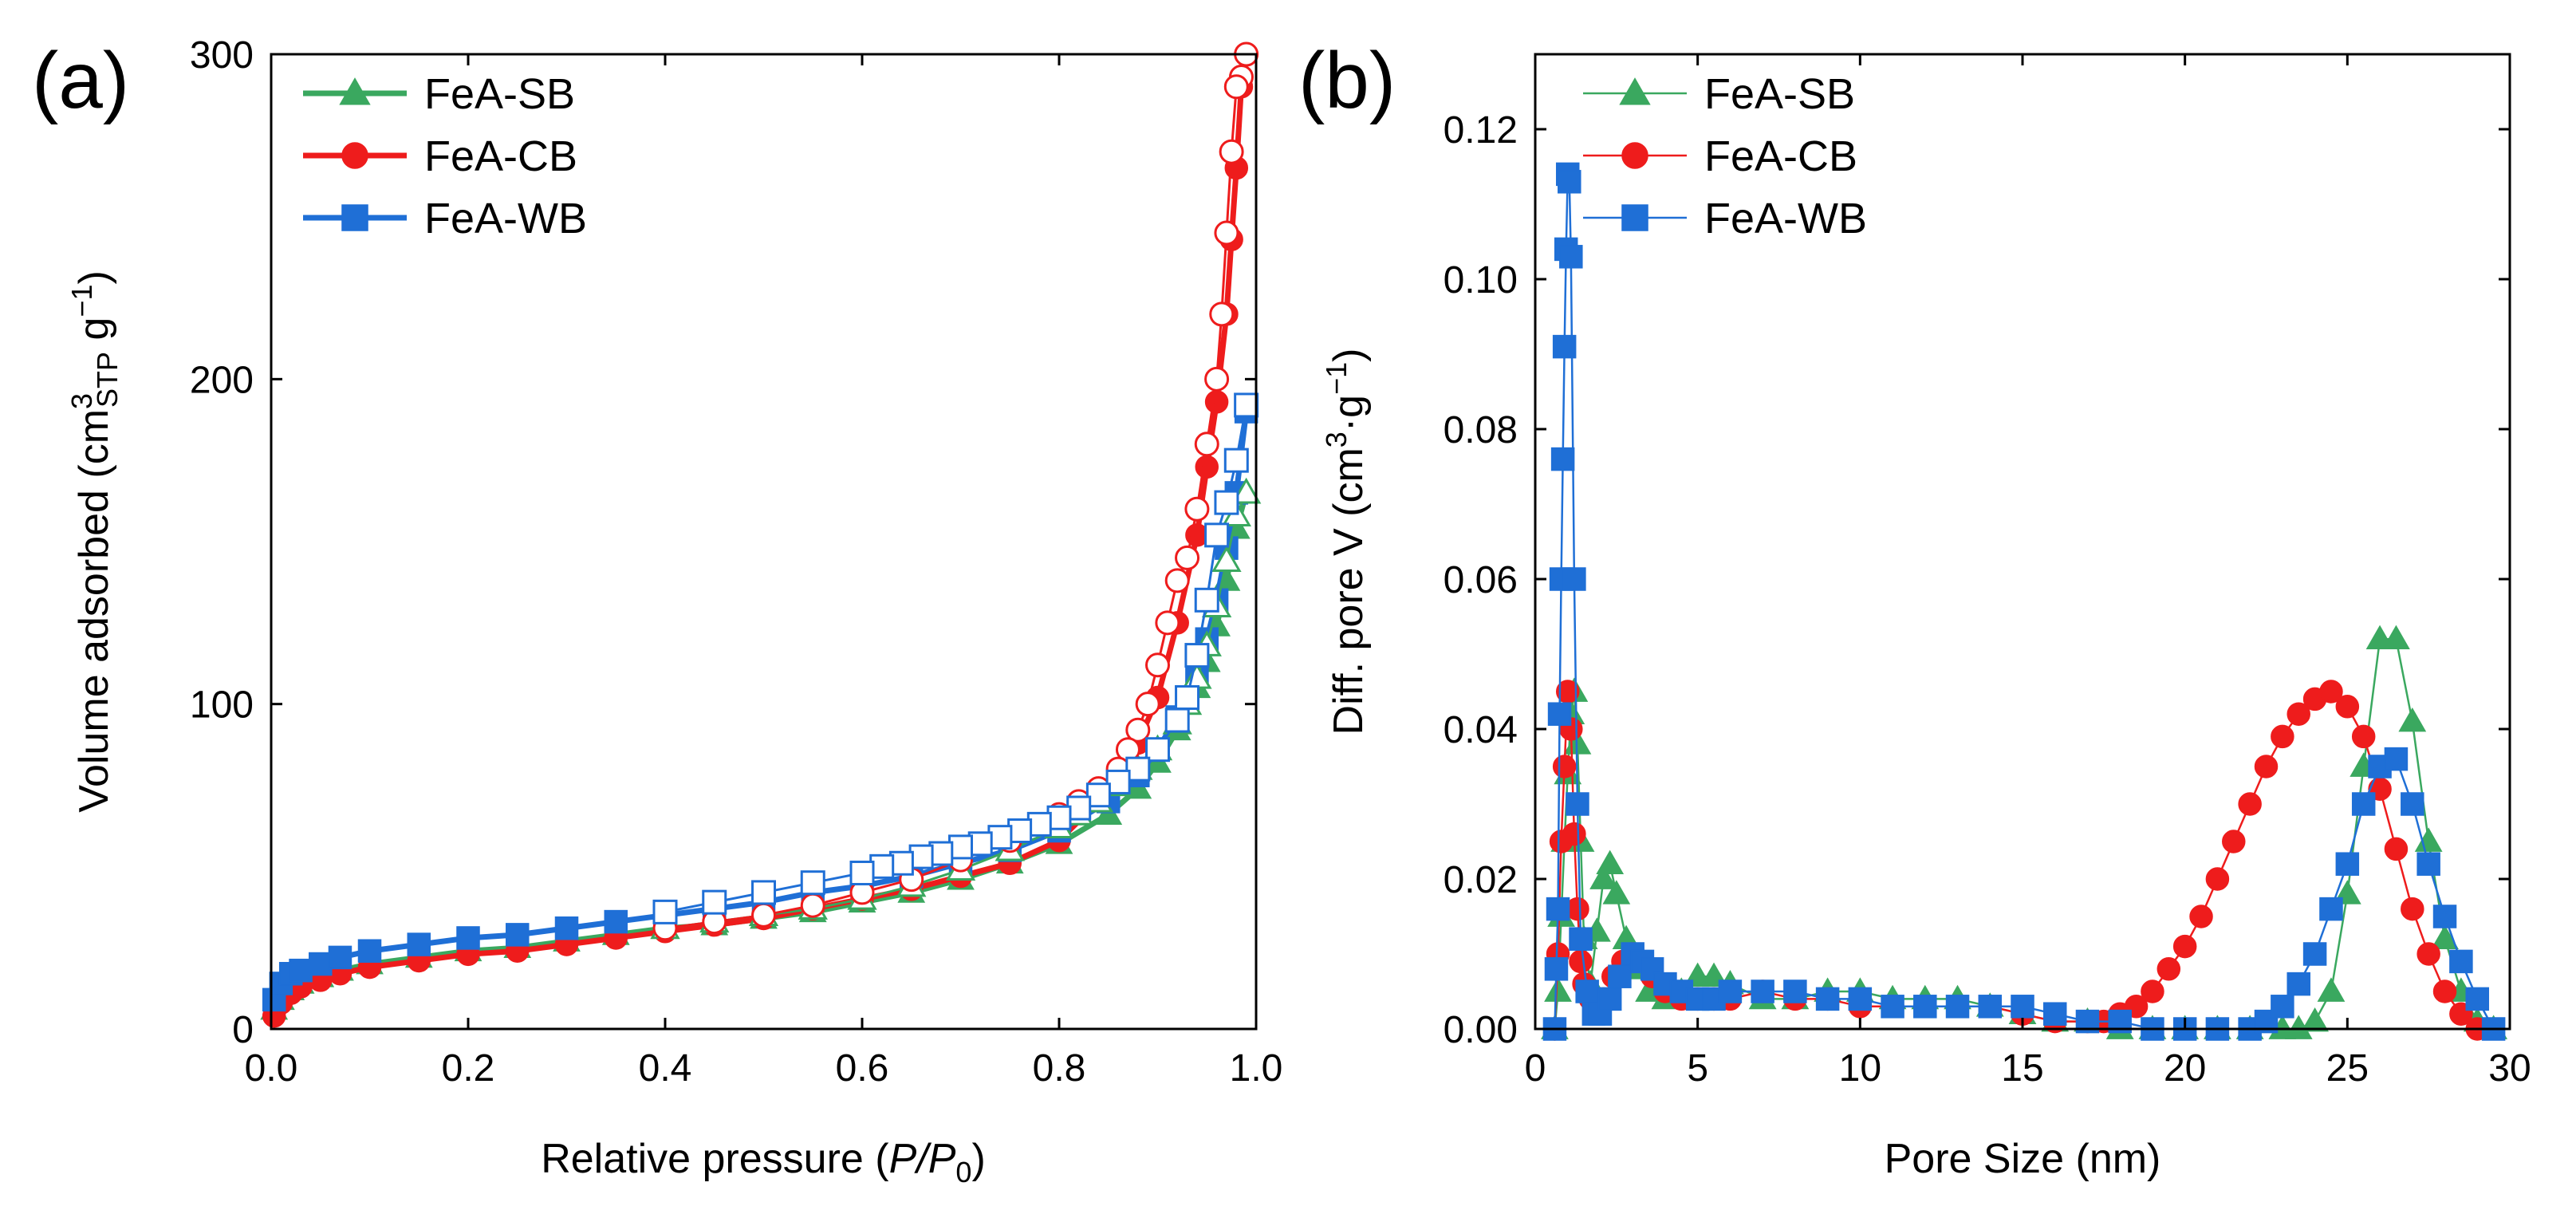 The image size is (2576, 1214). Describe the element at coordinates (445, 156) in the screenshot. I see `panel-a-legend: FeA-SB FeA-CB FeA-WB` at that location.